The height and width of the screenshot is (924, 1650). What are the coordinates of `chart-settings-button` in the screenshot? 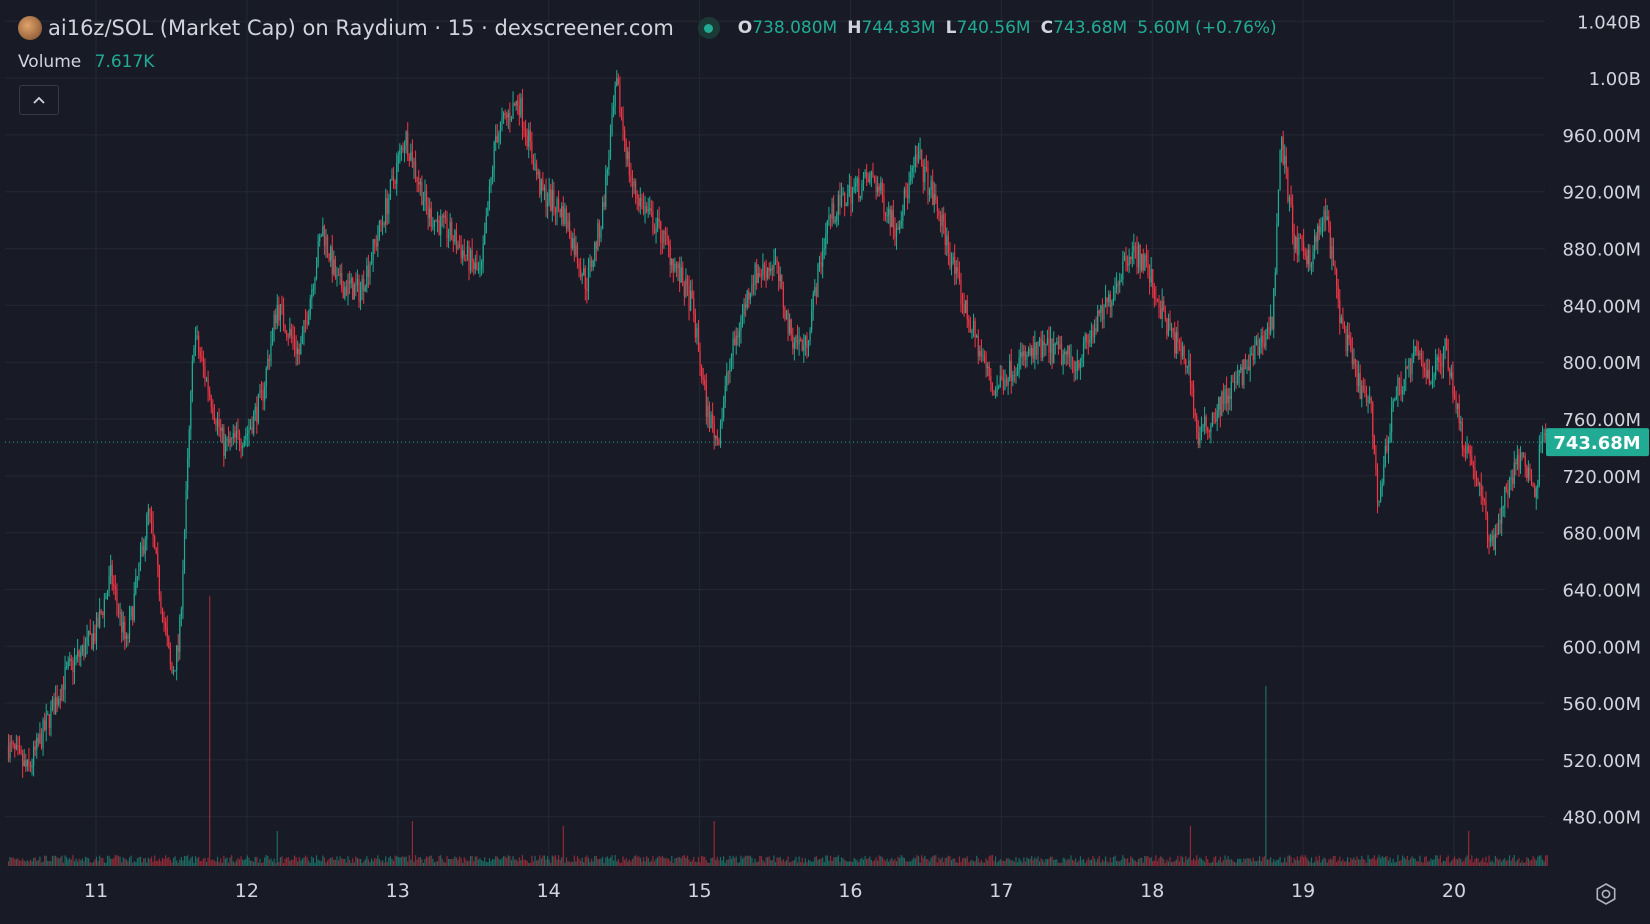 It's located at (1606, 894).